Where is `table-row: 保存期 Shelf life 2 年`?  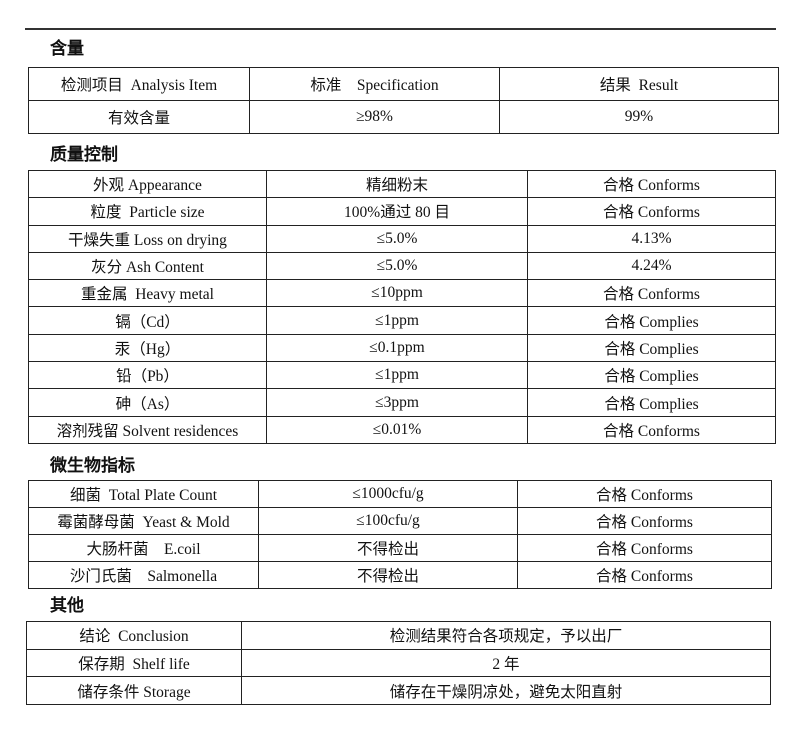
table-row: 保存期 Shelf life 2 年 is located at coordinates (398, 663).